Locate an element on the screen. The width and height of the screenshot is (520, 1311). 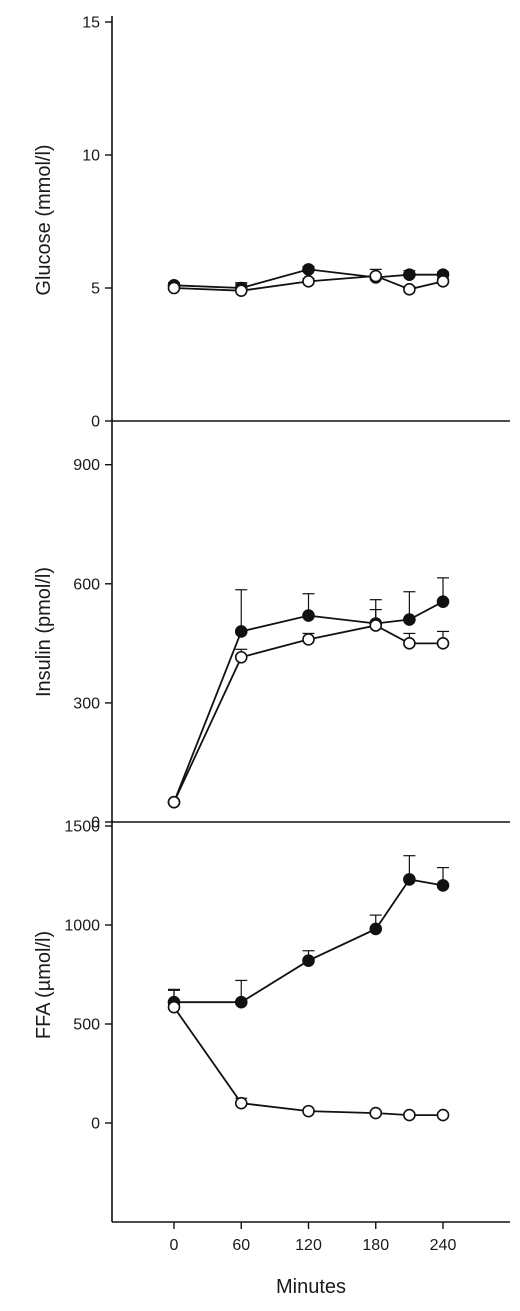
insulin-series-line-filled is located at coordinates (308, 701).